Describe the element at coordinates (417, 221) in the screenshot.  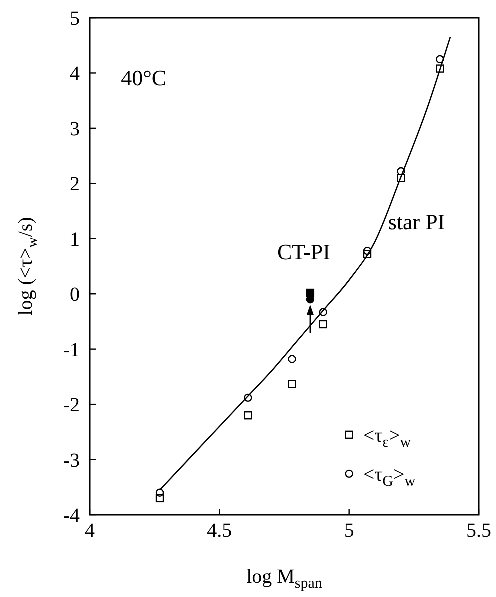
I see `annotation: star PI` at that location.